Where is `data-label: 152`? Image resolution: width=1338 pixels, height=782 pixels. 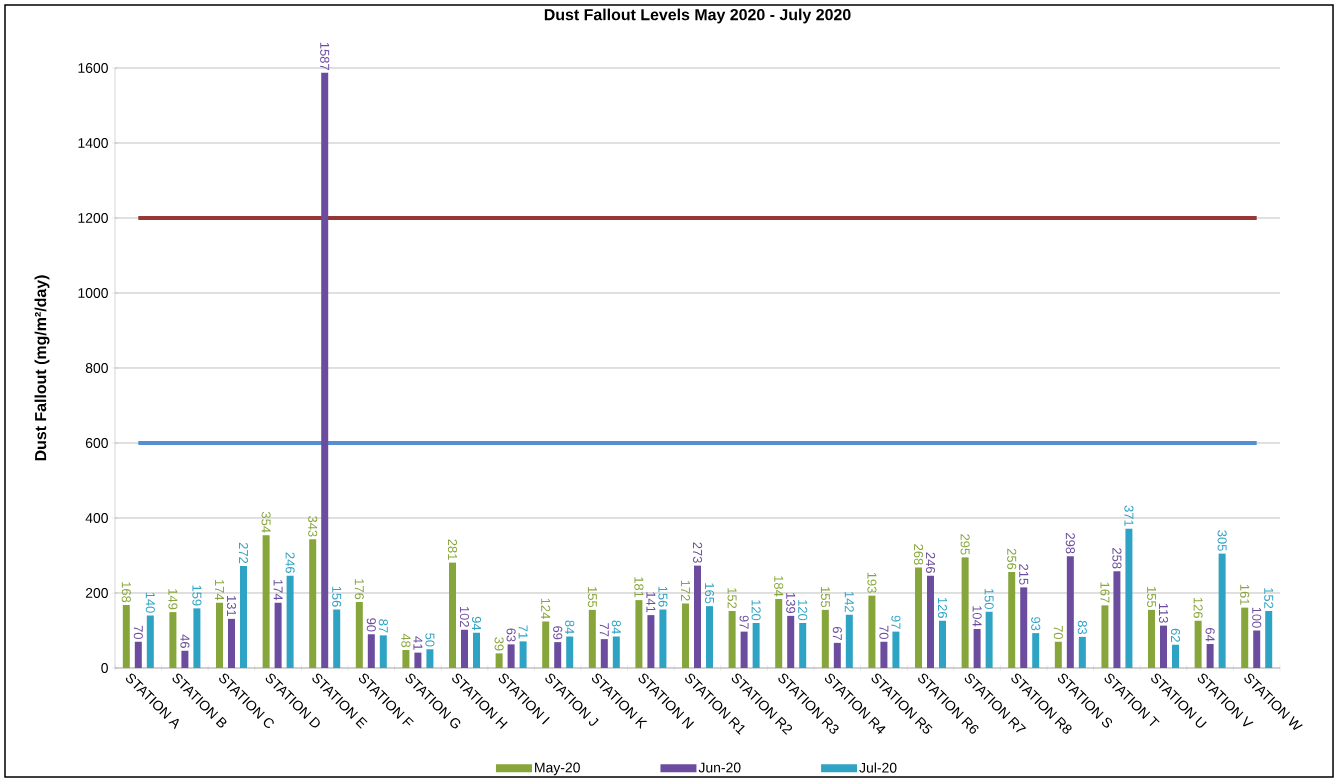
data-label: 152 is located at coordinates (732, 598).